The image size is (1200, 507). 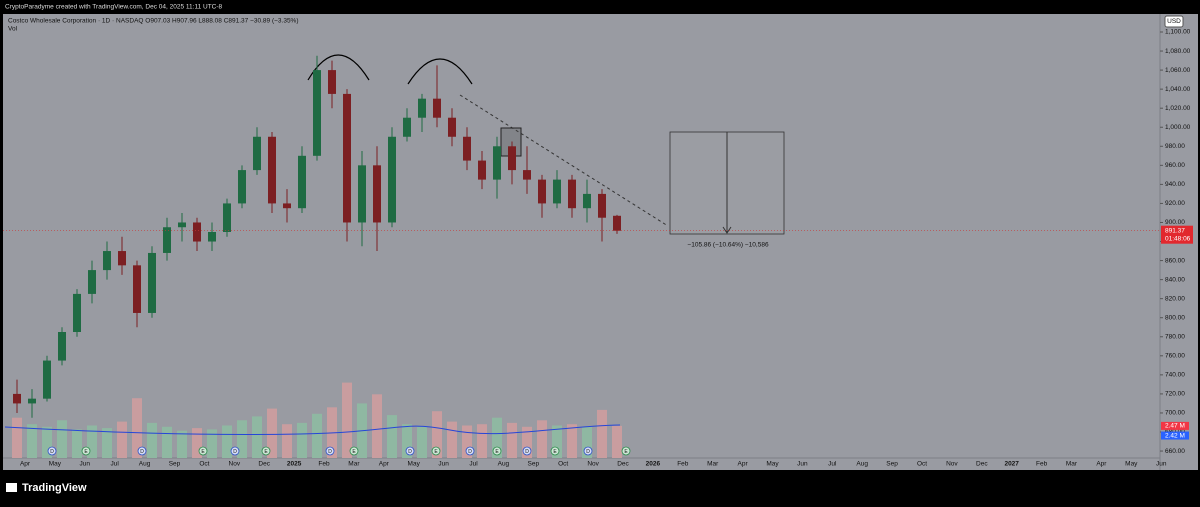 I want to click on y-tick-label: 780.00, so click(x=1175, y=336).